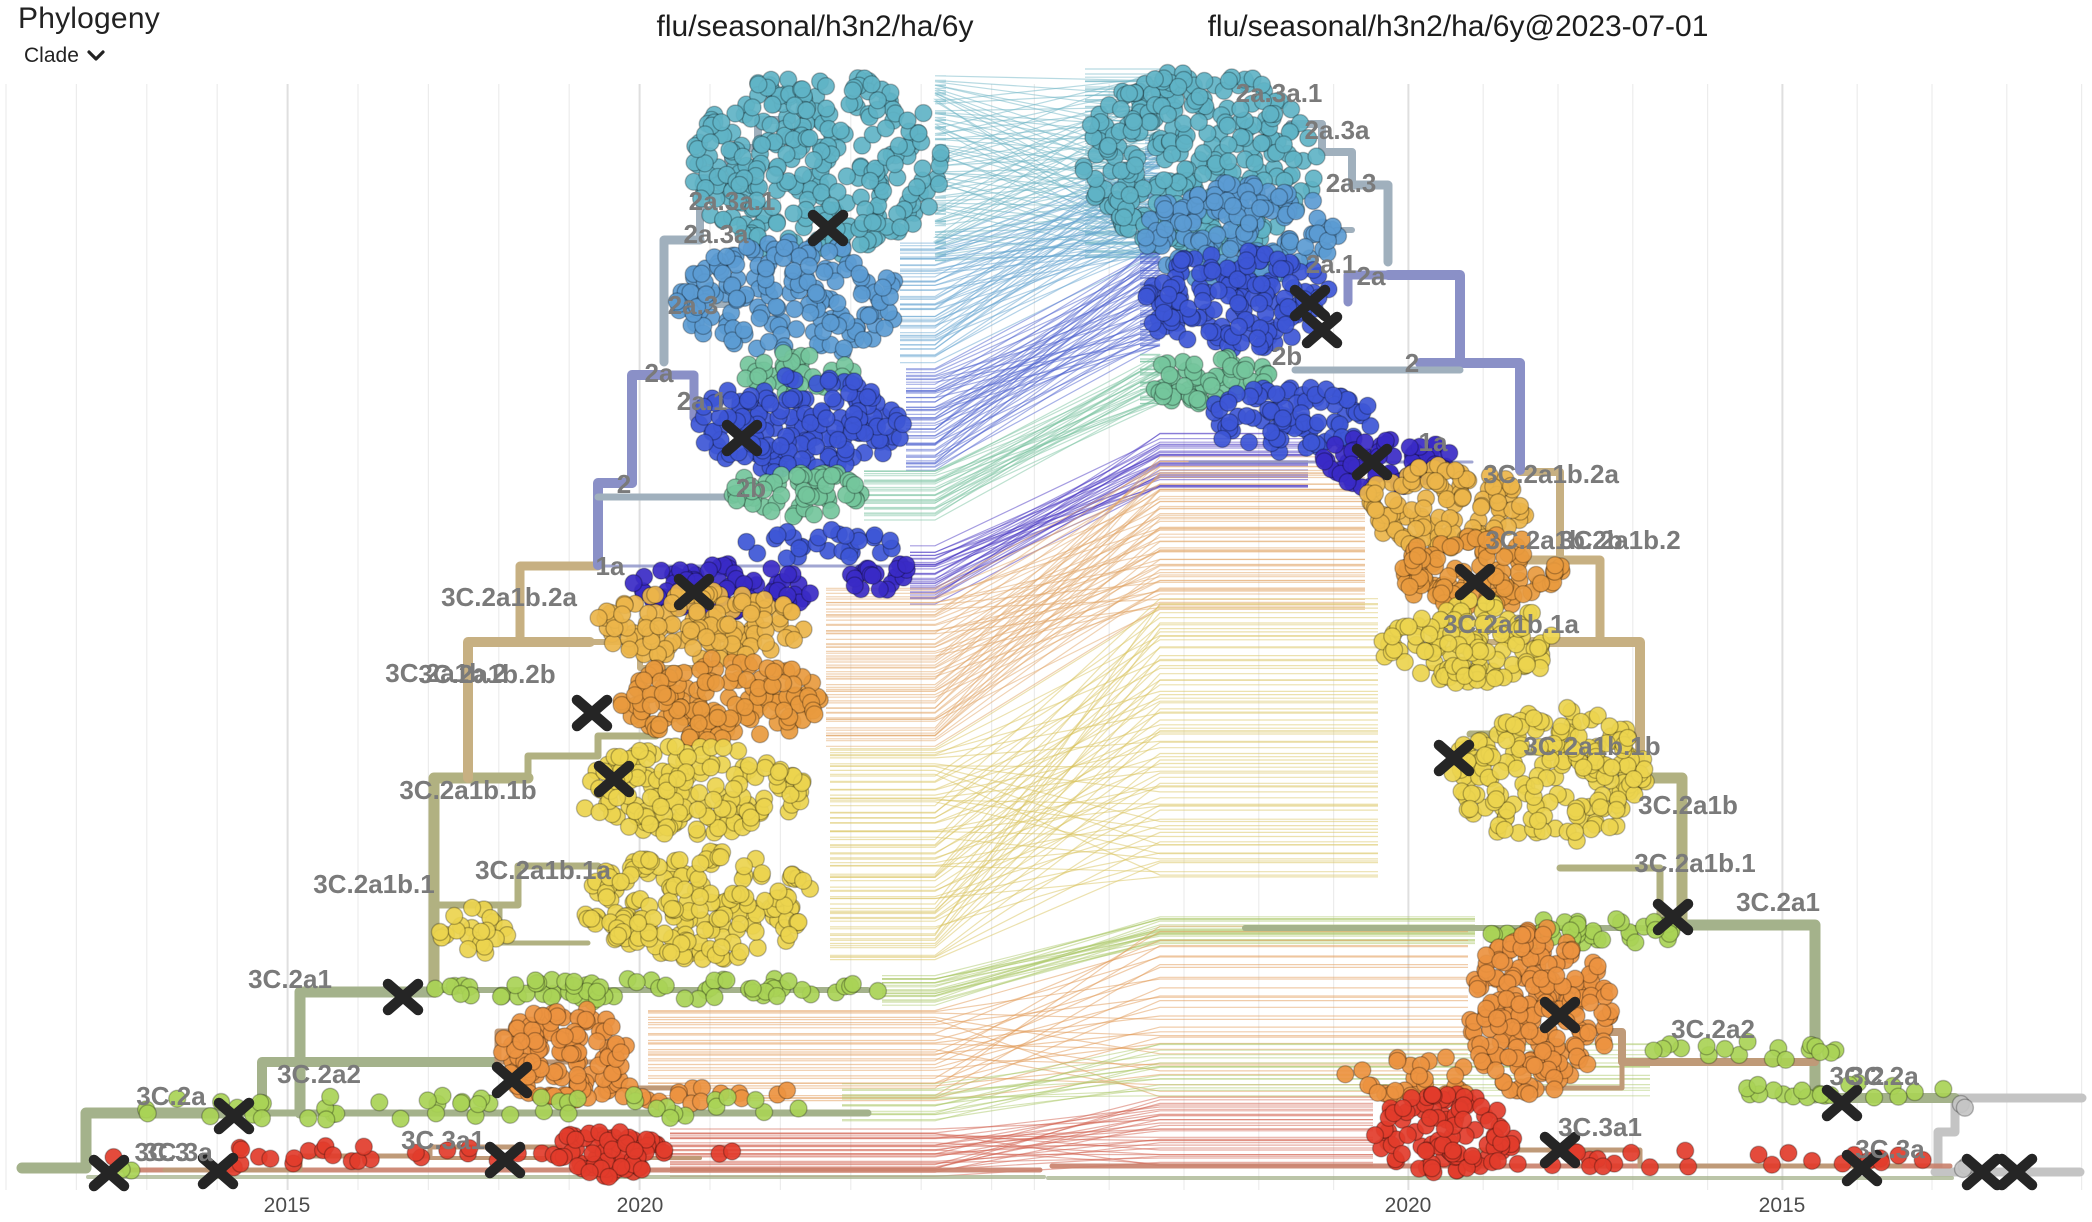 The image size is (2092, 1222). What do you see at coordinates (443, 1140) in the screenshot?
I see `clade-label-left-3C.3a1: 3C.3a1` at bounding box center [443, 1140].